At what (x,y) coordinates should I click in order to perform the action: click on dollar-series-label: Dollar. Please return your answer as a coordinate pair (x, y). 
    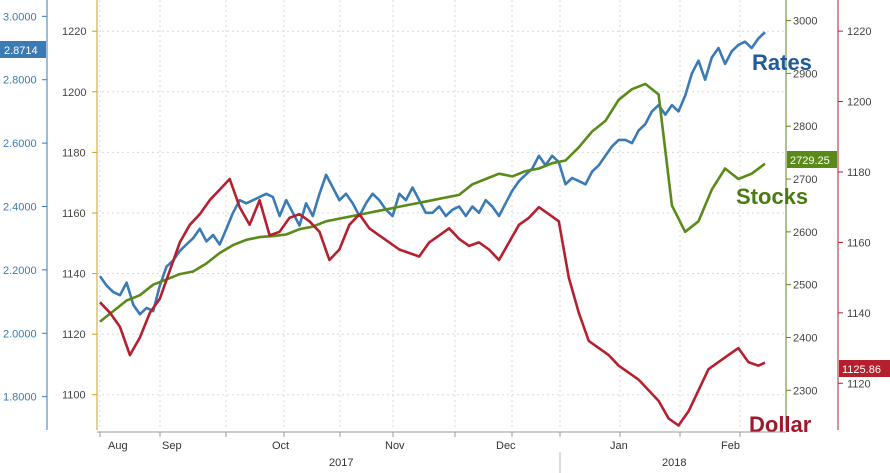
    Looking at the image, I should click on (780, 424).